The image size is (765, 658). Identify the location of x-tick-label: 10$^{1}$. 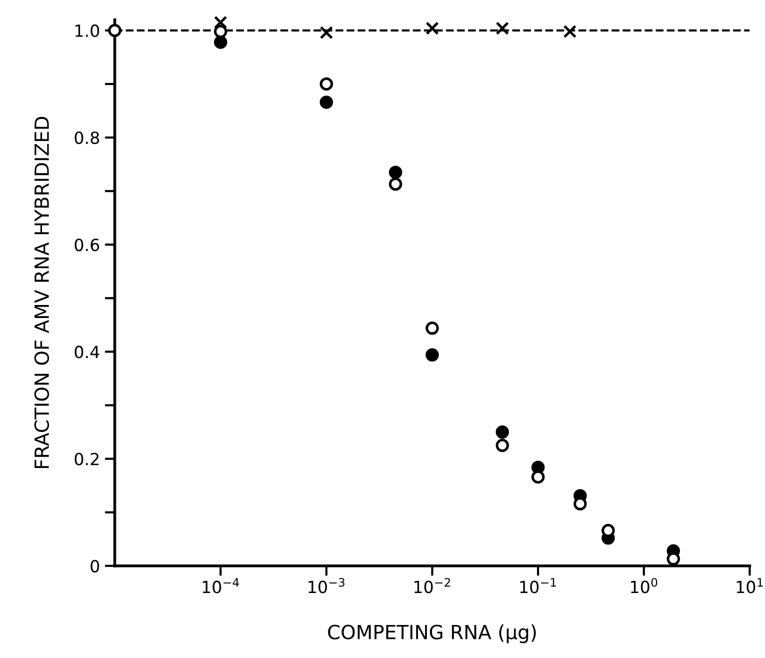
(749, 586).